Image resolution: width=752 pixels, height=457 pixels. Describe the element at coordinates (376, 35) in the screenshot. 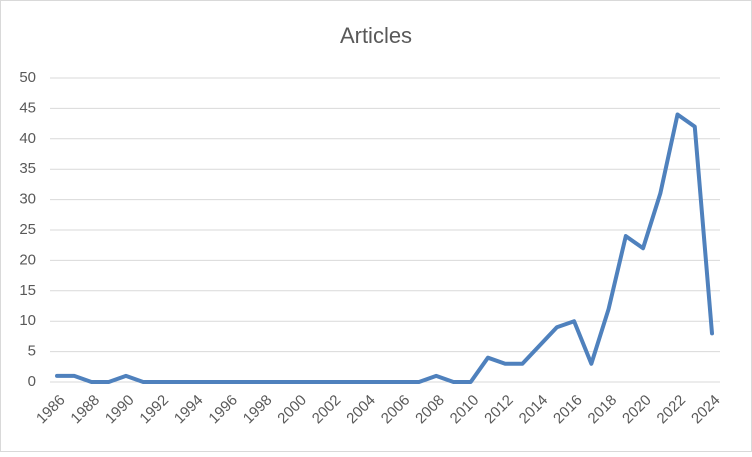

I see `chart-title: Articles` at that location.